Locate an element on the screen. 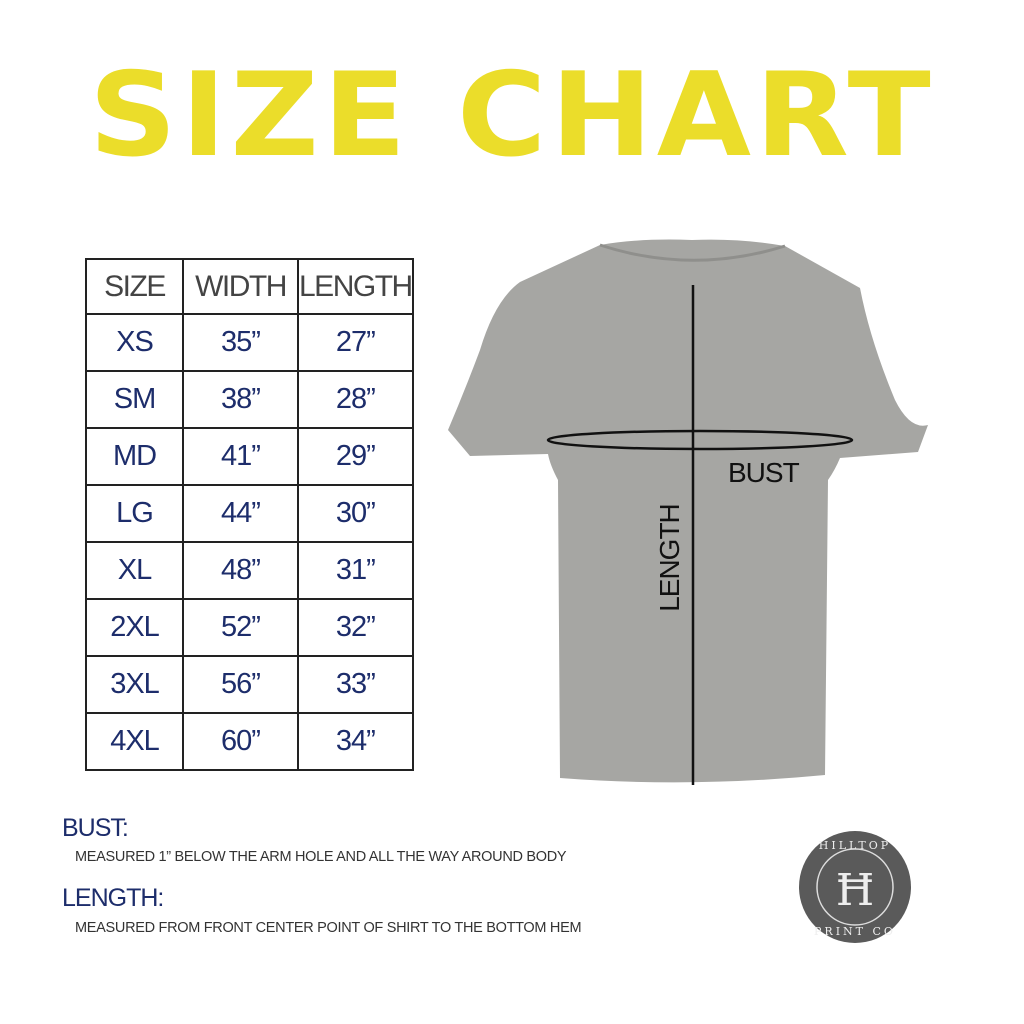  table-row: SM 38” 28” is located at coordinates (249, 399).